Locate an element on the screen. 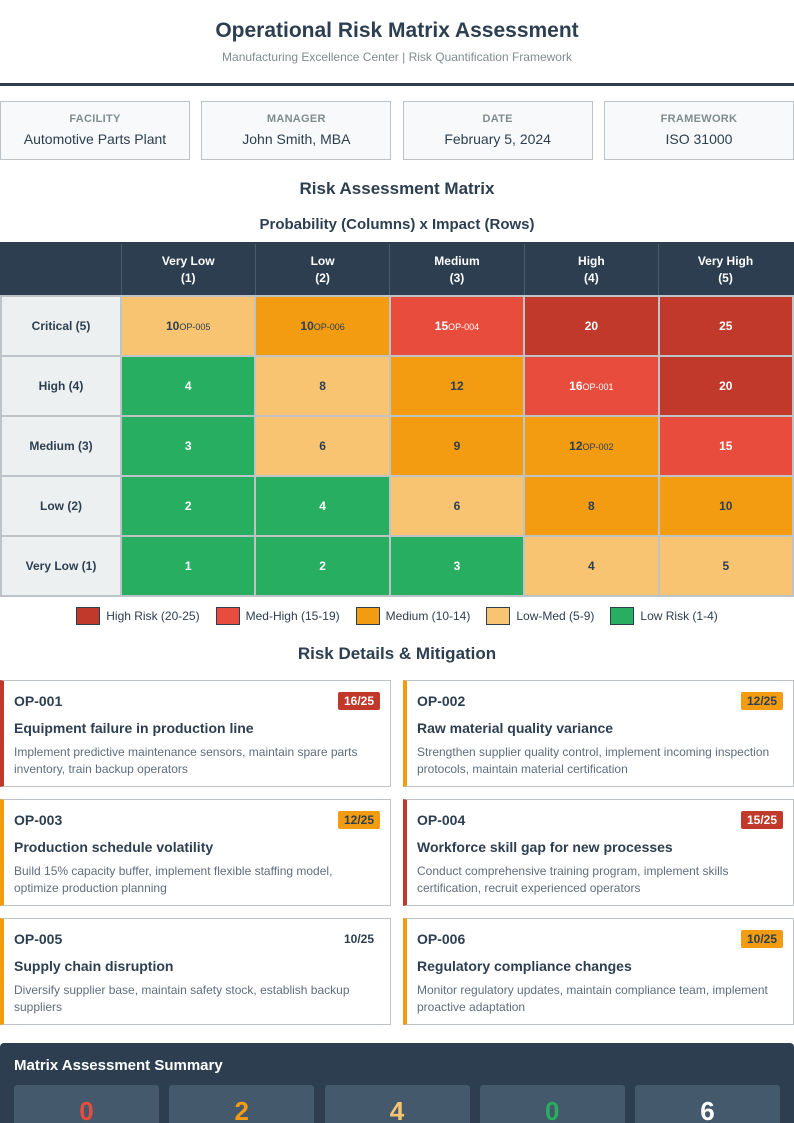 The height and width of the screenshot is (1123, 794). column-number: (3) is located at coordinates (457, 277).